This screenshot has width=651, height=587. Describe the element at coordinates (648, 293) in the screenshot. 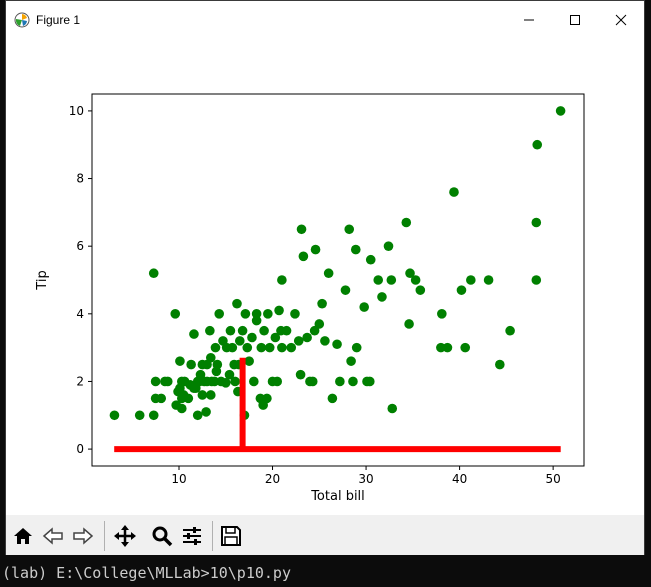

I see `terminal-edge` at that location.